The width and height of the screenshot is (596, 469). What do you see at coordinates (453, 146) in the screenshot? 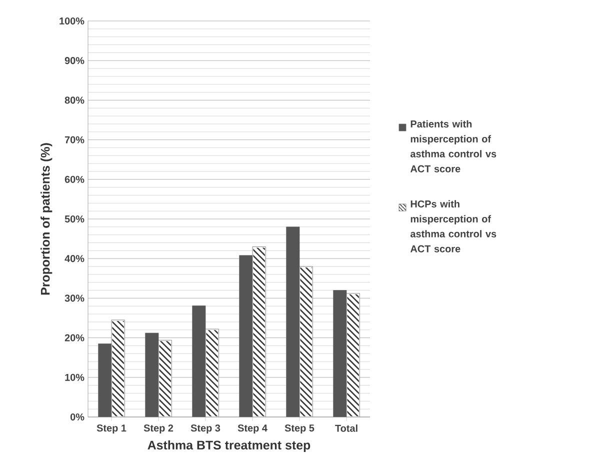
I see `legend-label: Patients with misperception of asthma control vs ACT score` at bounding box center [453, 146].